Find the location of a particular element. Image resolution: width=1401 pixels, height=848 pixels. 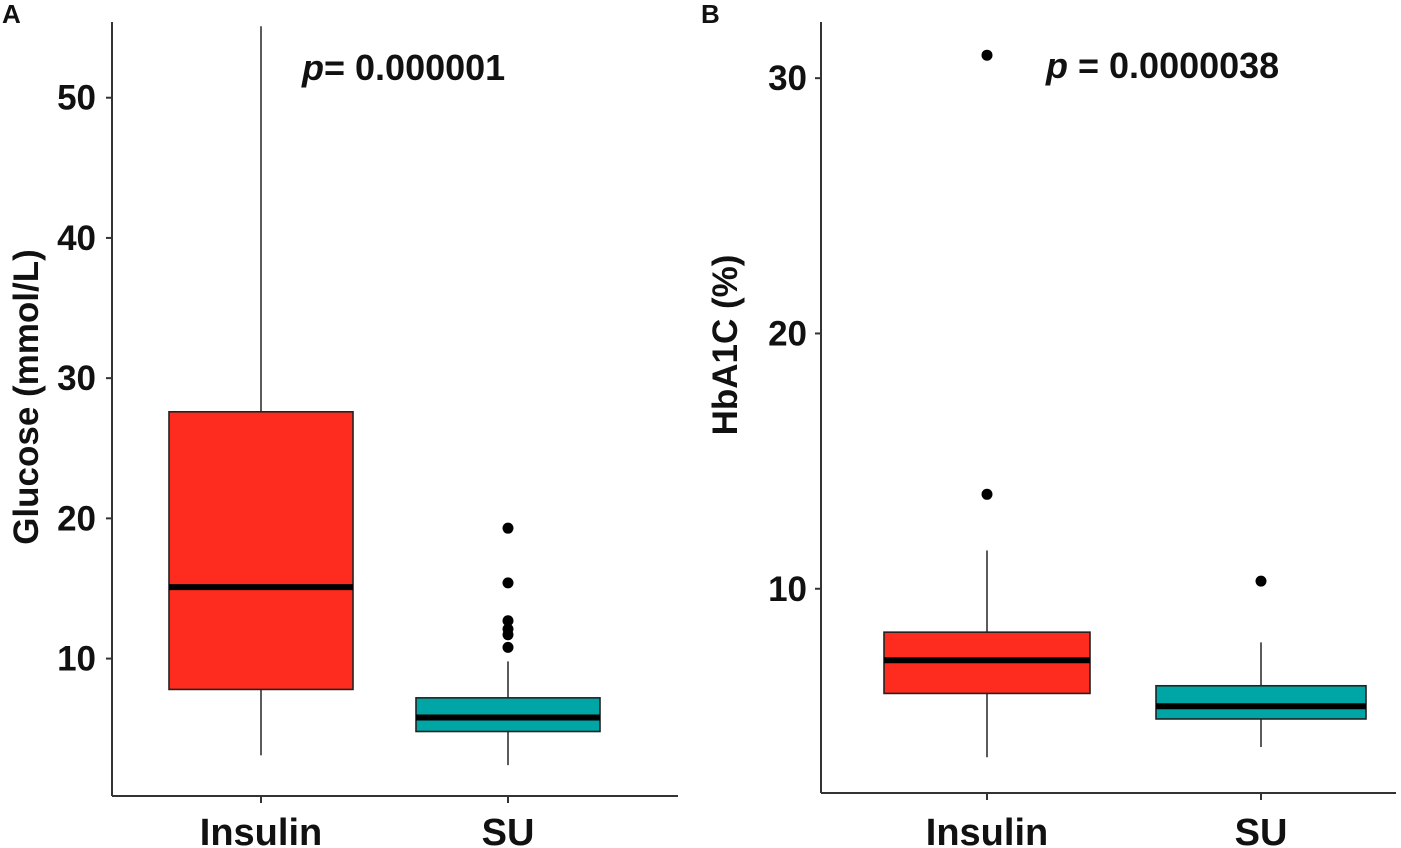

panel-b-box-insulin is located at coordinates (987, 403).